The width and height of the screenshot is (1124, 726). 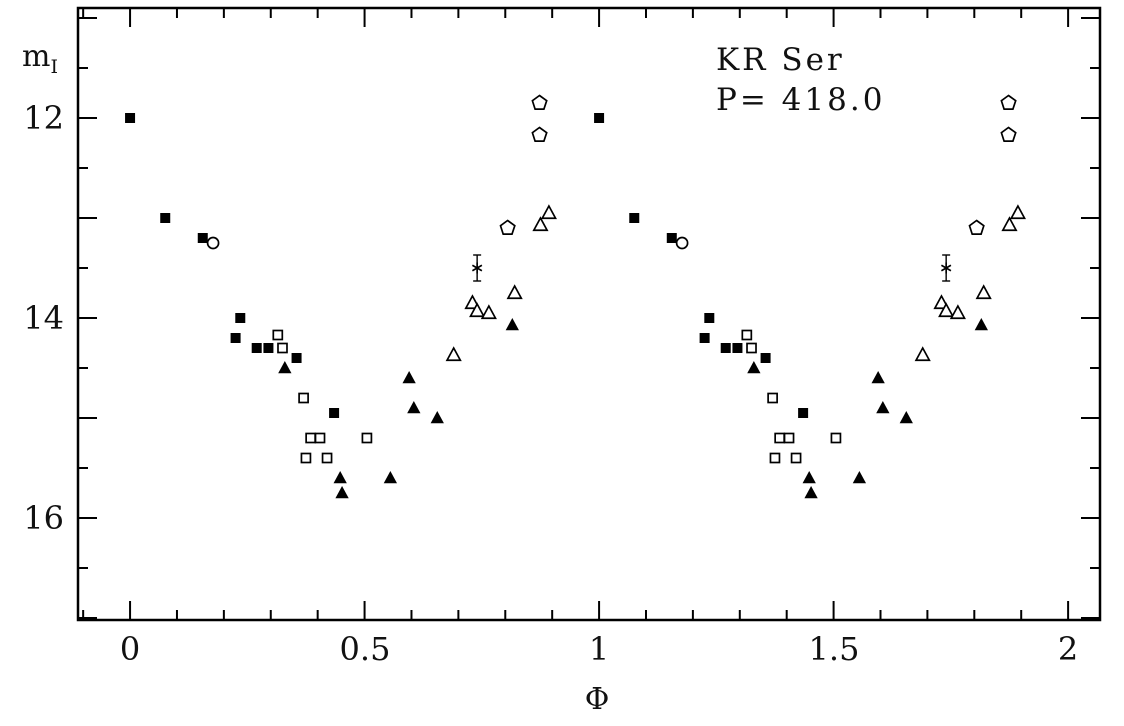 I want to click on y-axis-label-main: m, so click(x=36, y=56).